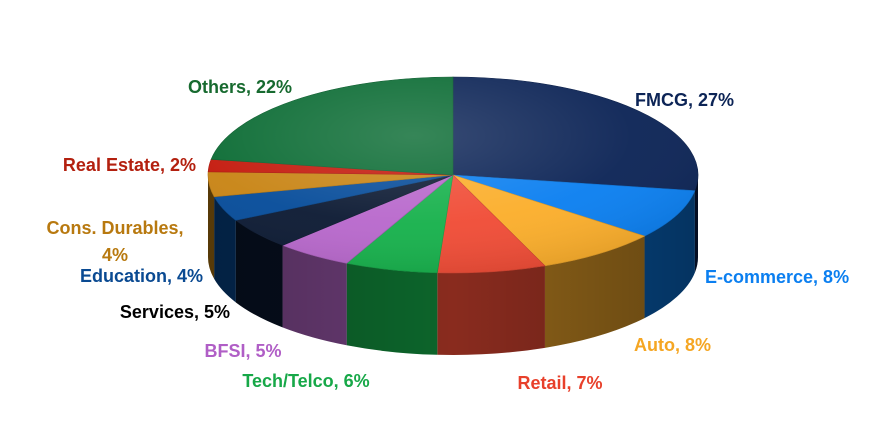 This screenshot has height=440, width=885. What do you see at coordinates (672, 345) in the screenshot?
I see `data-label-auto: Auto, 8%` at bounding box center [672, 345].